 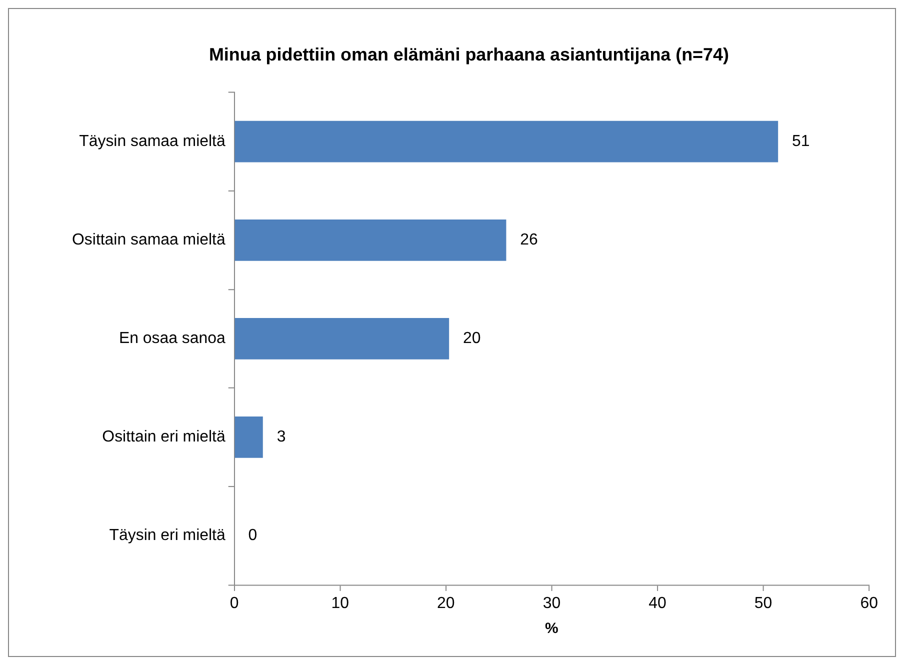 What do you see at coordinates (281, 437) in the screenshot?
I see `data-label: 3` at bounding box center [281, 437].